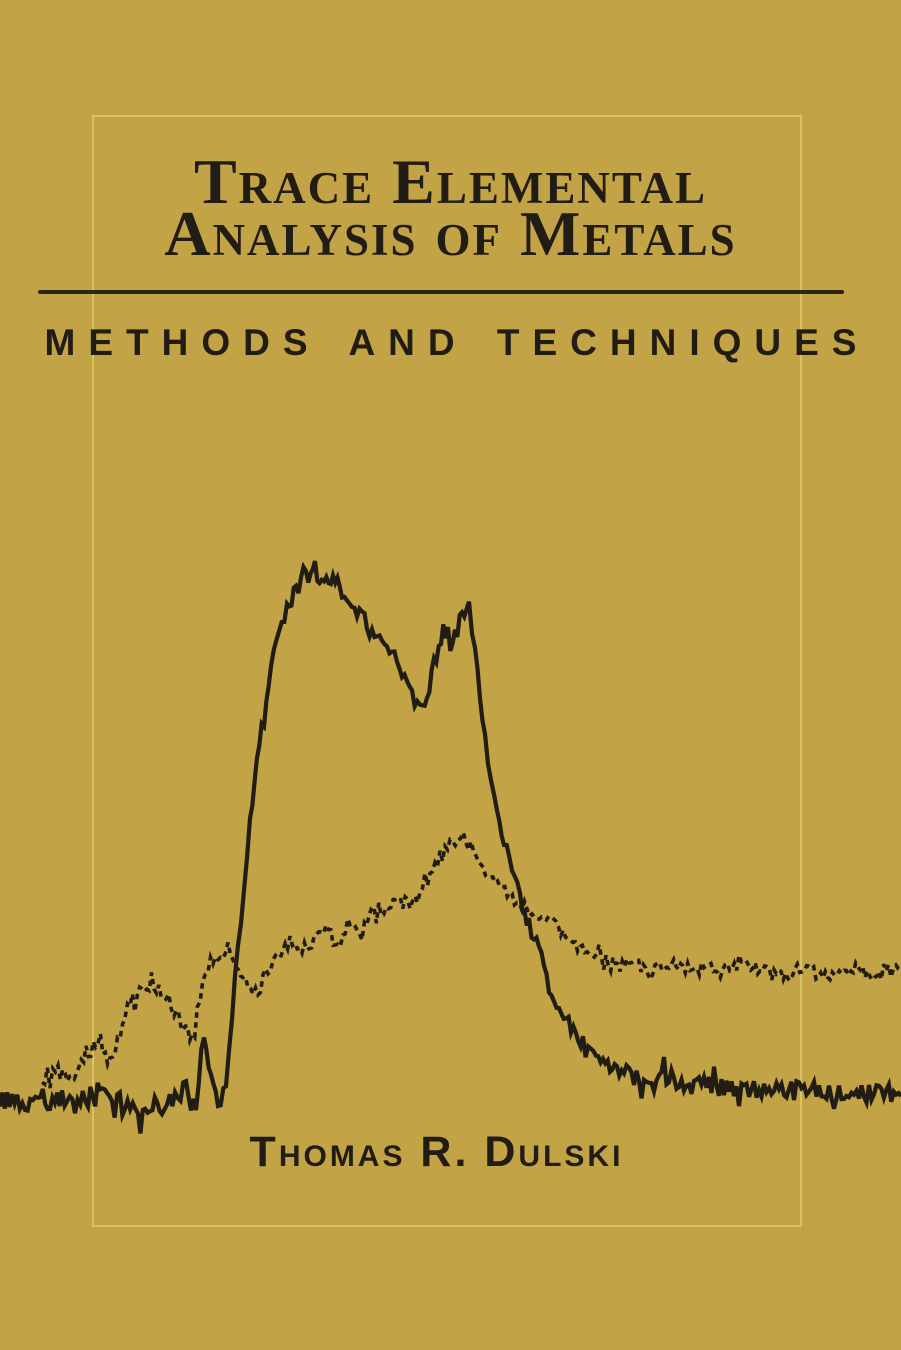 This screenshot has width=901, height=1350. What do you see at coordinates (441, 292) in the screenshot?
I see `title-divider-rule` at bounding box center [441, 292].